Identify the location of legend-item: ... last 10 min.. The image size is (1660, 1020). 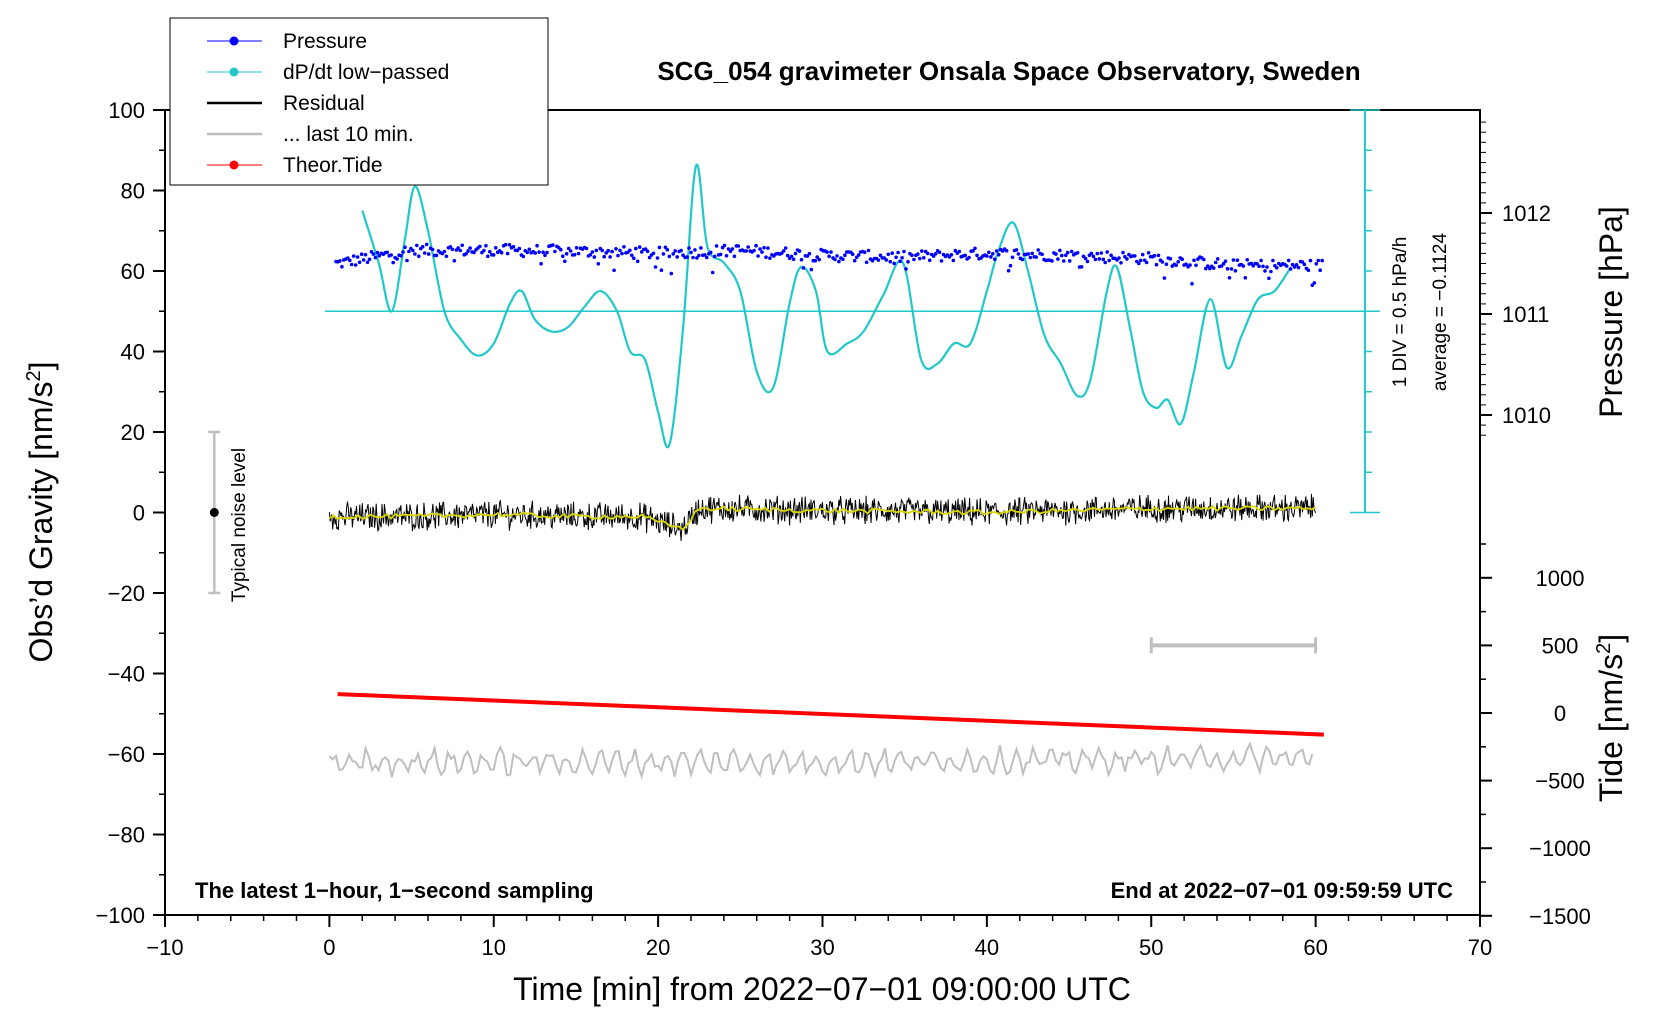
(310, 134).